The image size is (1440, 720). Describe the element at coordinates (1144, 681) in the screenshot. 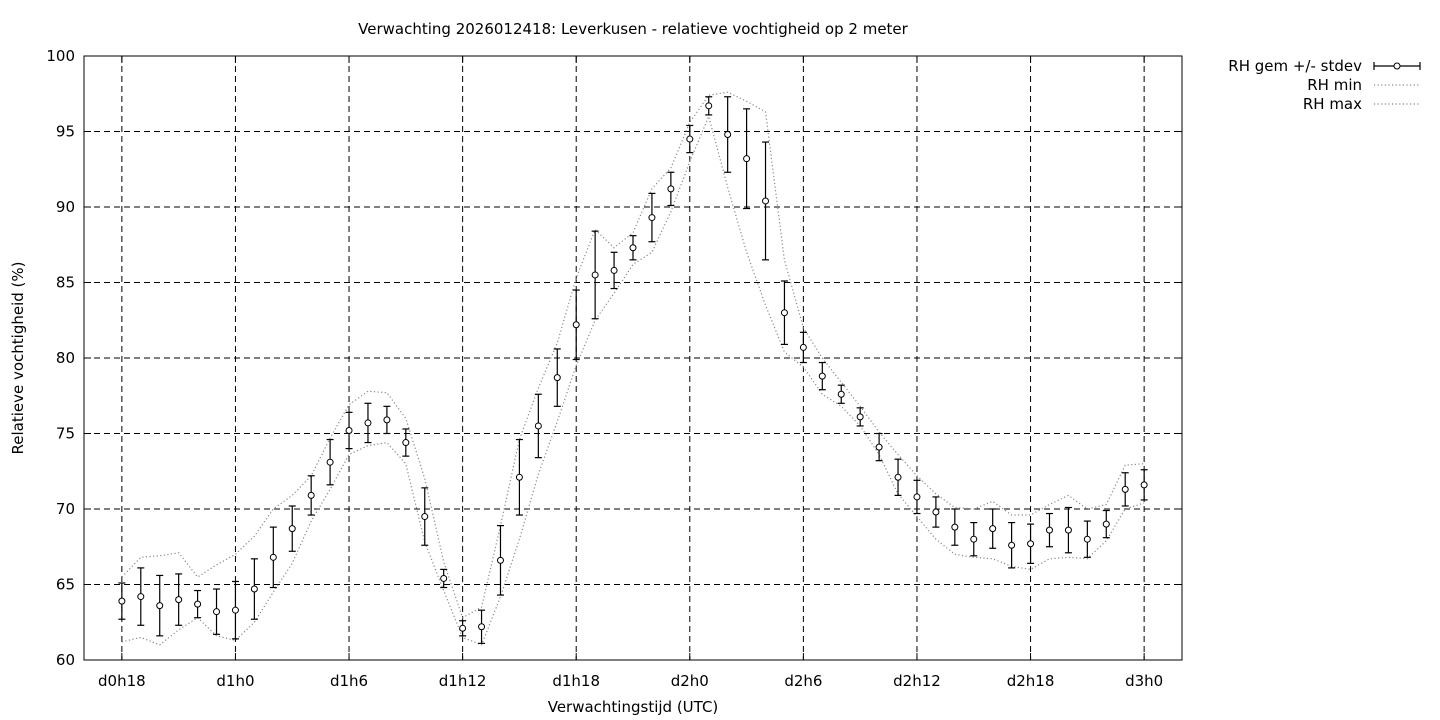

I see `x-tick-label: d3h0` at that location.